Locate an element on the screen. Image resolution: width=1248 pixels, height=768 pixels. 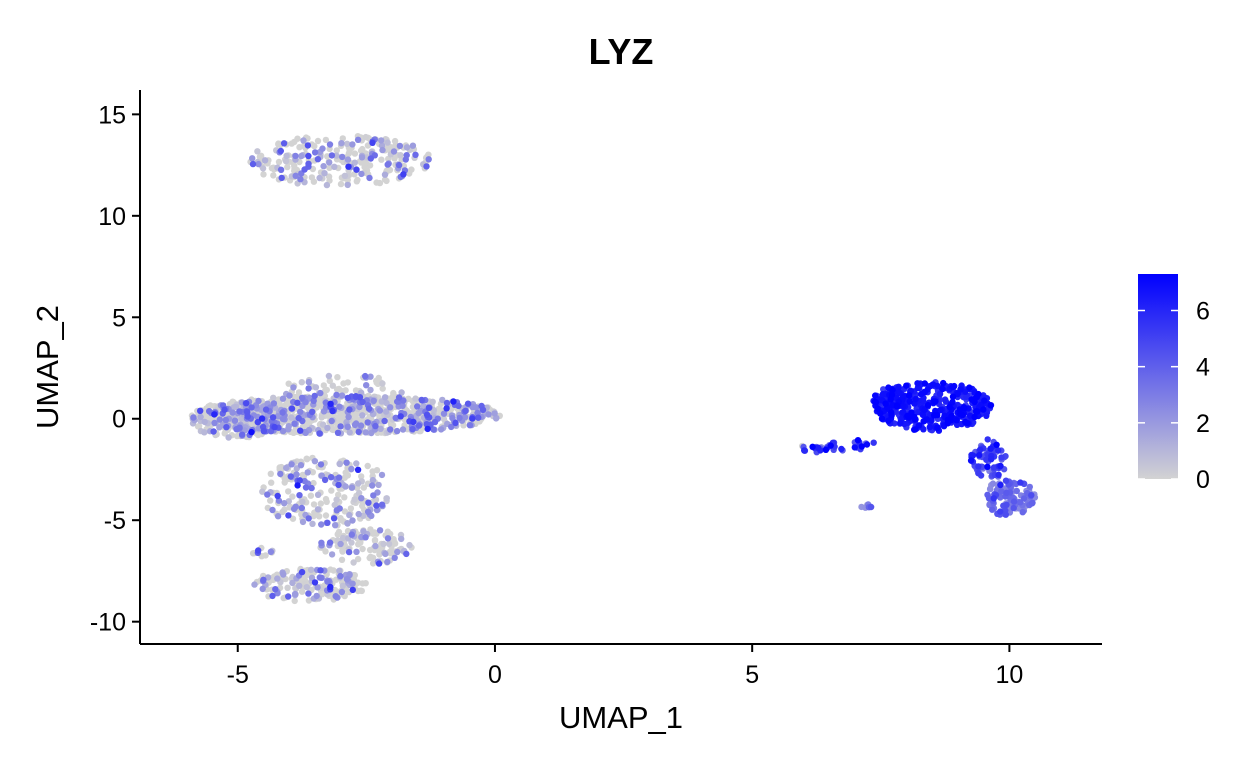
x-axis-title: UMAP_1 is located at coordinates (621, 717).